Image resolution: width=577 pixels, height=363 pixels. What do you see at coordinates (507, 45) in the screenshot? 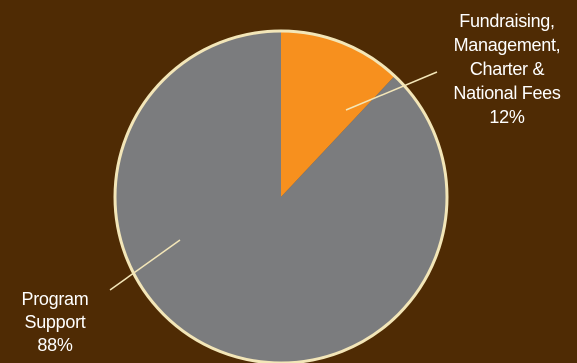
I see `slice-label-0-line-1: Management,` at bounding box center [507, 45].